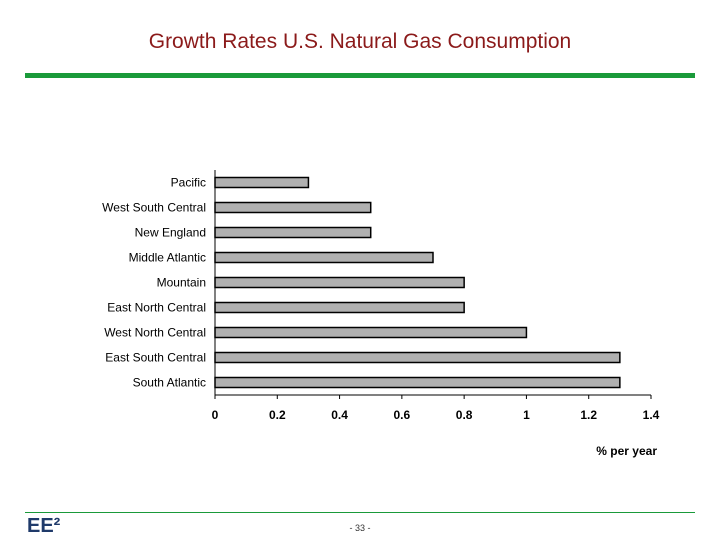 The height and width of the screenshot is (540, 720). What do you see at coordinates (188, 183) in the screenshot?
I see `category-label: Pacific` at bounding box center [188, 183].